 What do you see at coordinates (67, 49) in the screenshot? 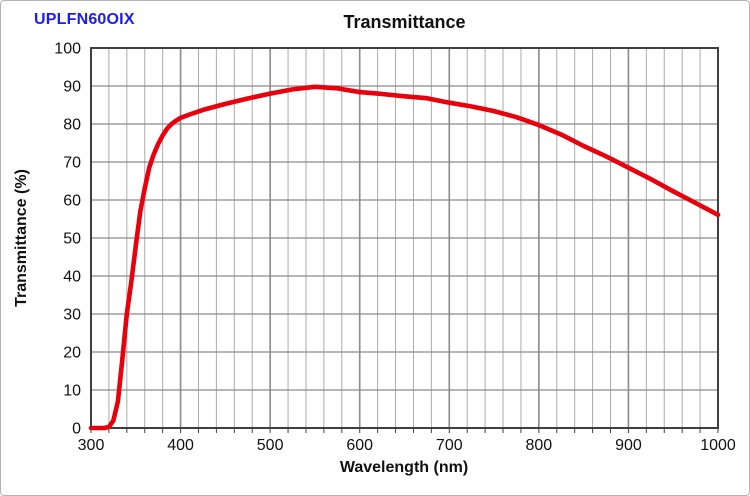
I see `y-tick-label: 100` at bounding box center [67, 49].